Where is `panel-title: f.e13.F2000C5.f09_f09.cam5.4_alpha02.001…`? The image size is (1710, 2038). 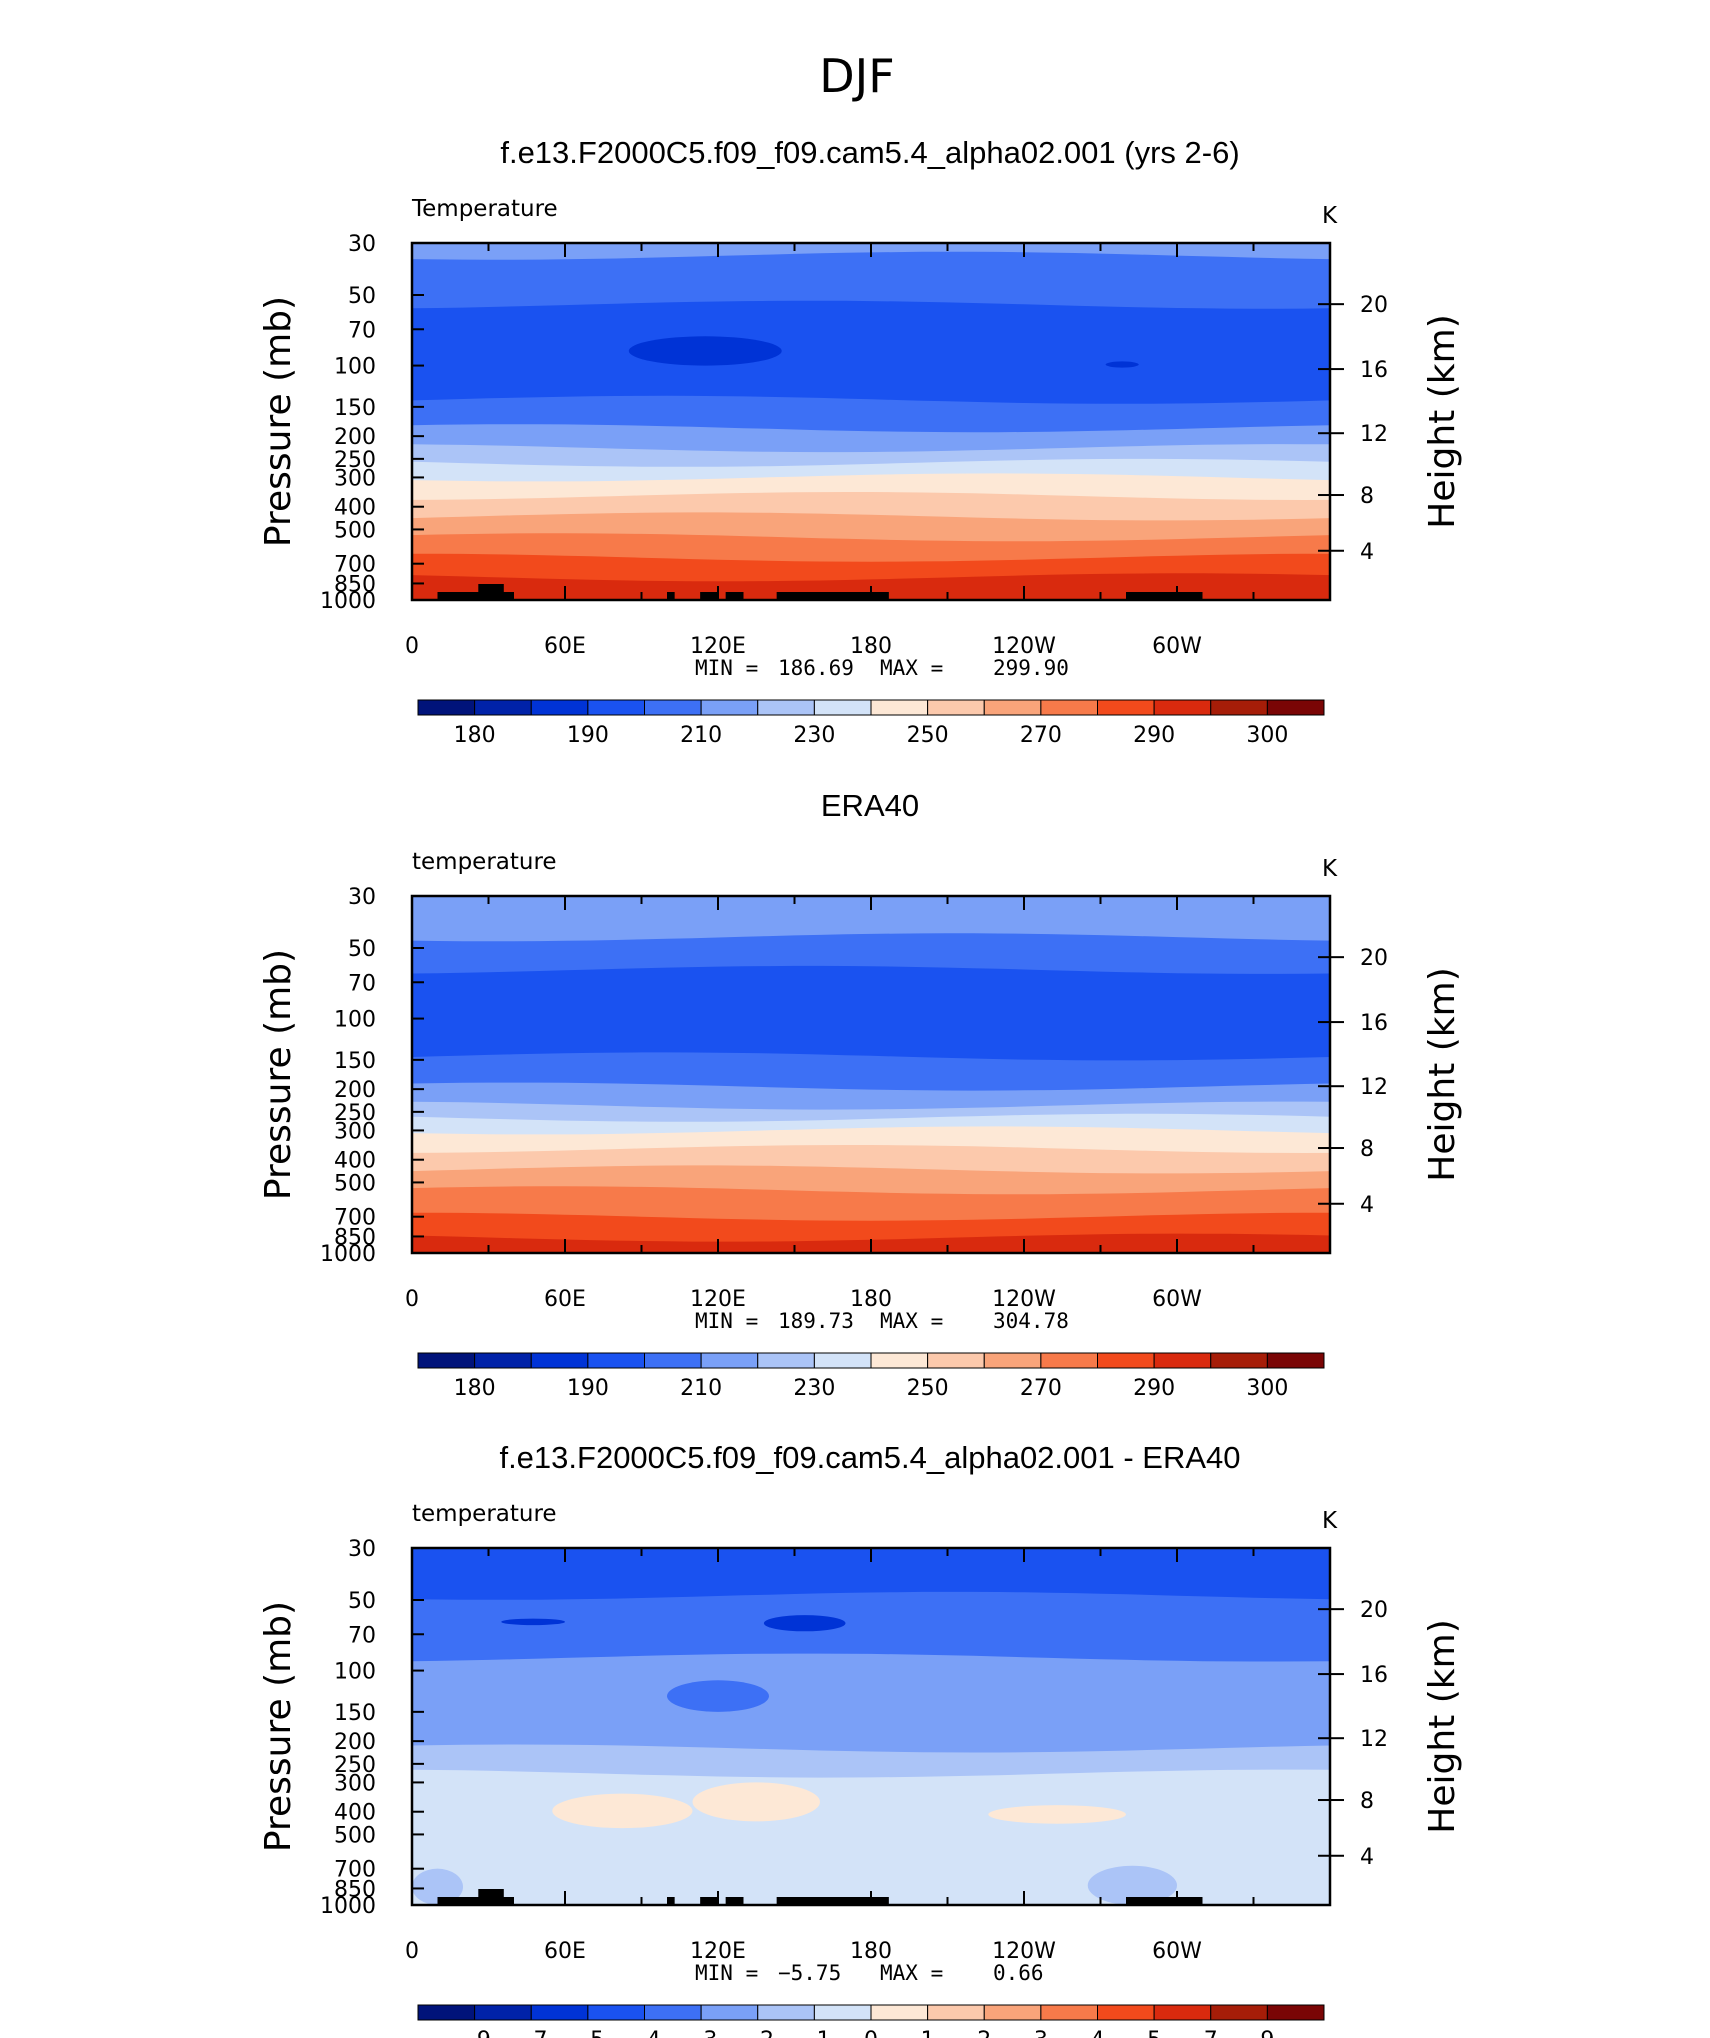
panel-title: f.e13.F2000C5.f09_f09.cam5.4_alpha02.001… is located at coordinates (869, 1457).